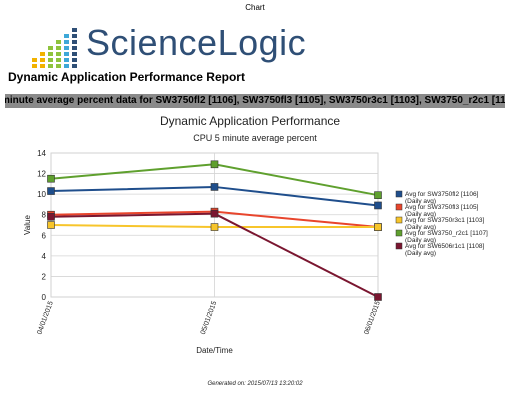 The image size is (510, 400). Describe the element at coordinates (255, 7) in the screenshot. I see `page-header-label: Chart` at that location.